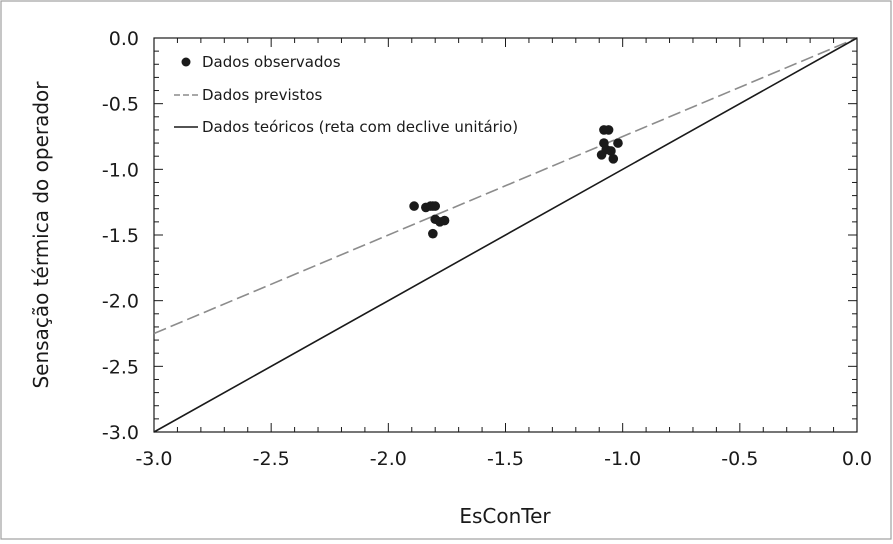  I want to click on x-tick-label: -2.5, so click(271, 459).